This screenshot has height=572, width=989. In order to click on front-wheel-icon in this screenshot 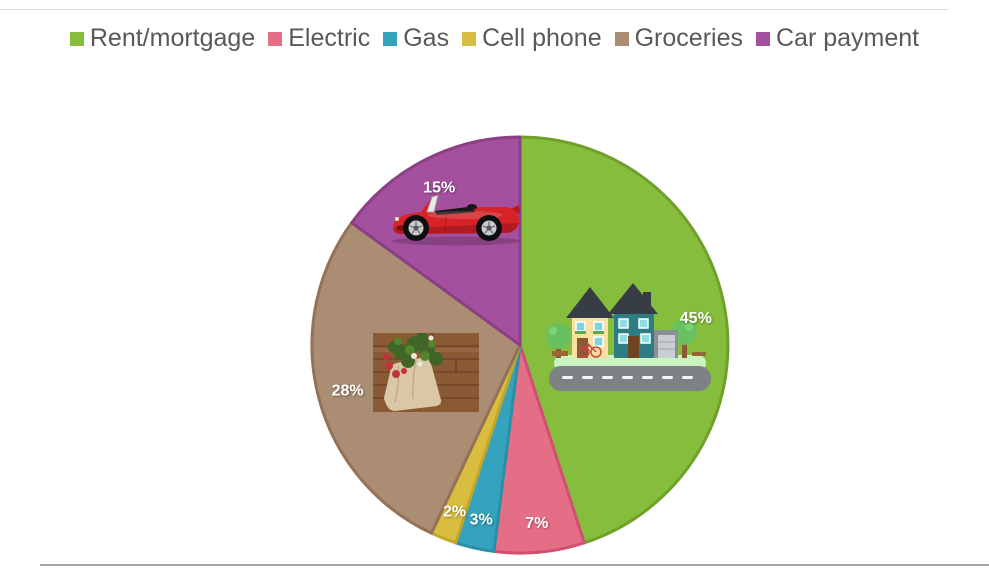, I will do `click(416, 228)`.